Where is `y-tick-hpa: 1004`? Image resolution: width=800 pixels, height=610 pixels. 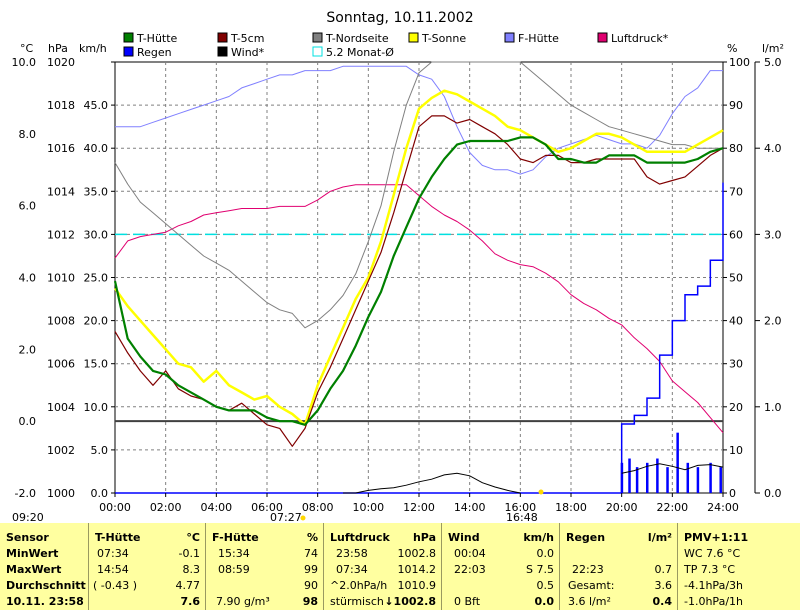 y-tick-hpa: 1004 is located at coordinates (61, 407).